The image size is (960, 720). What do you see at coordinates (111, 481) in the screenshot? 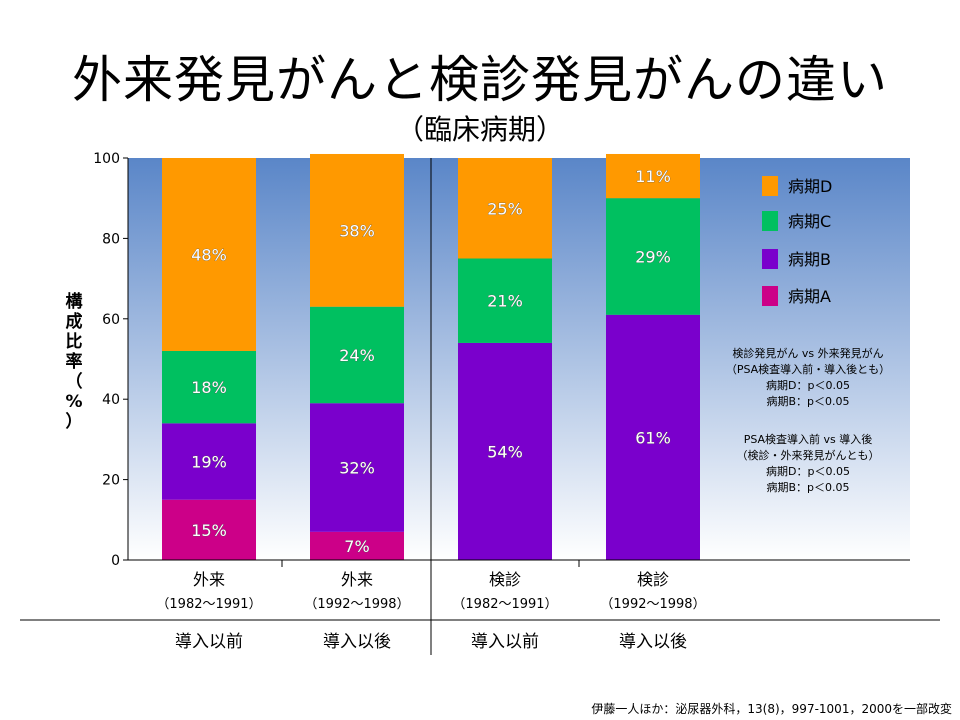
I see `y-tick-label: 20` at bounding box center [111, 481].